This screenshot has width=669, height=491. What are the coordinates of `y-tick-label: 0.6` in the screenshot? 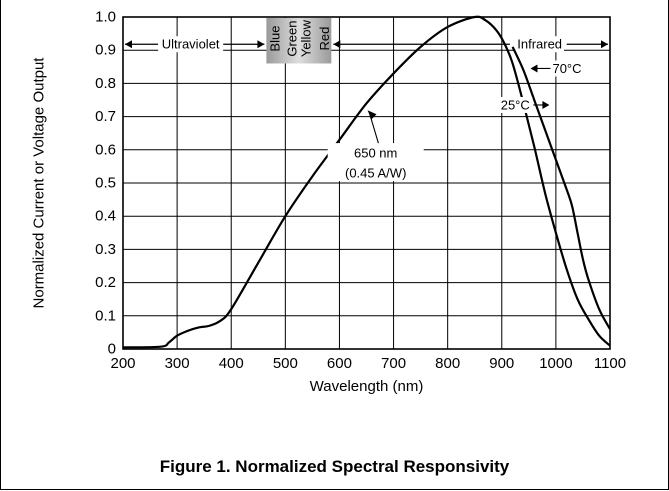 It's located at (105, 149).